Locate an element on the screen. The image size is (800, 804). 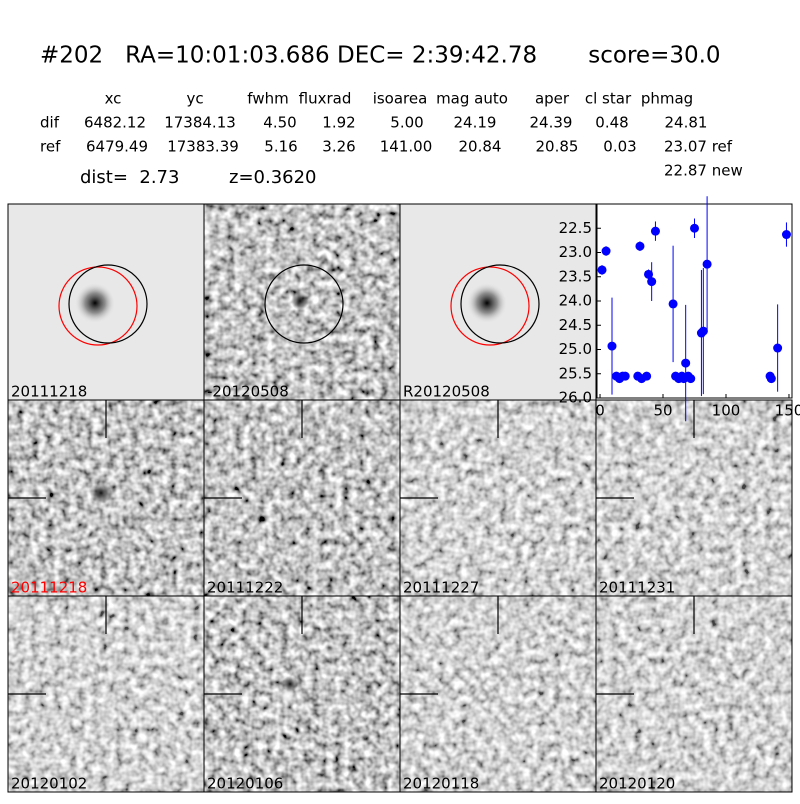
image-stamp: 20120118 is located at coordinates (498, 694).